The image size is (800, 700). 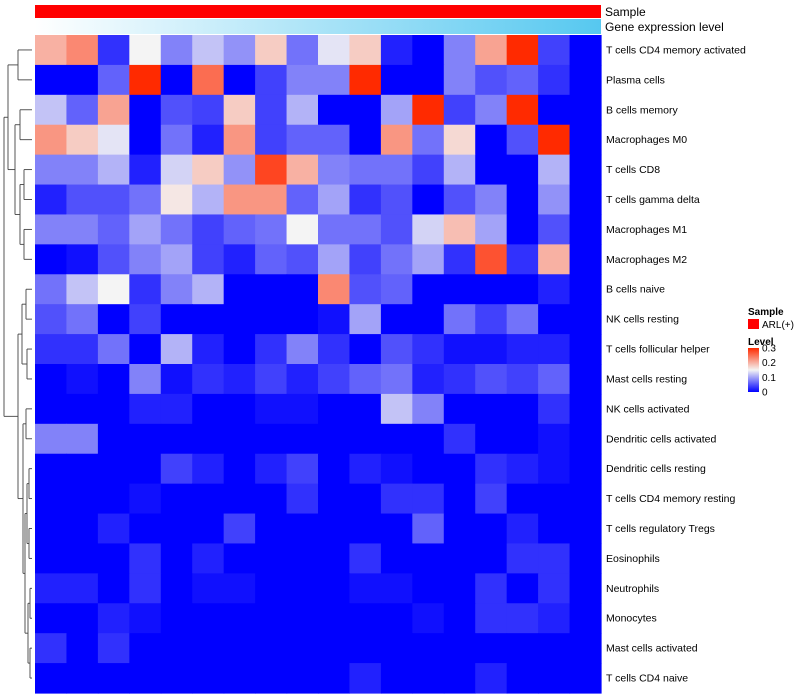 I want to click on row-dendrogram, so click(x=17, y=364).